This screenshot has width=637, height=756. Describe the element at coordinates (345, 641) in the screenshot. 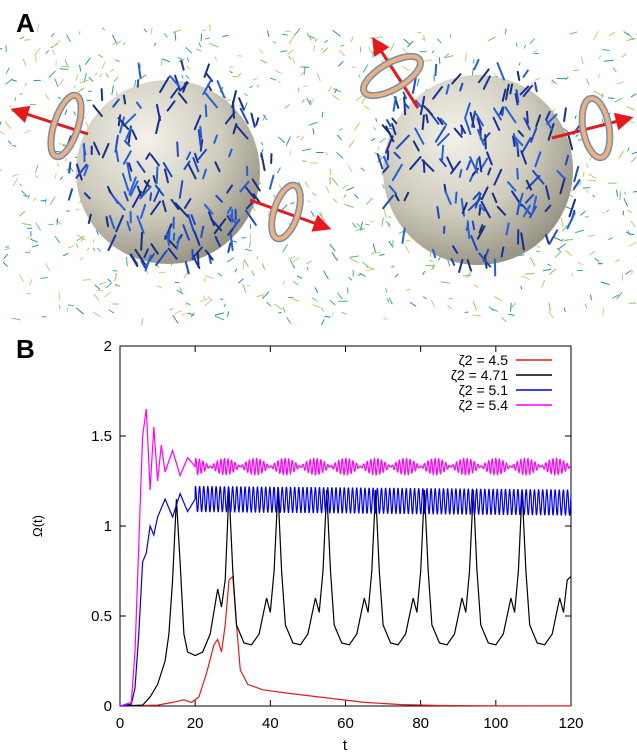

I see `series-line` at that location.